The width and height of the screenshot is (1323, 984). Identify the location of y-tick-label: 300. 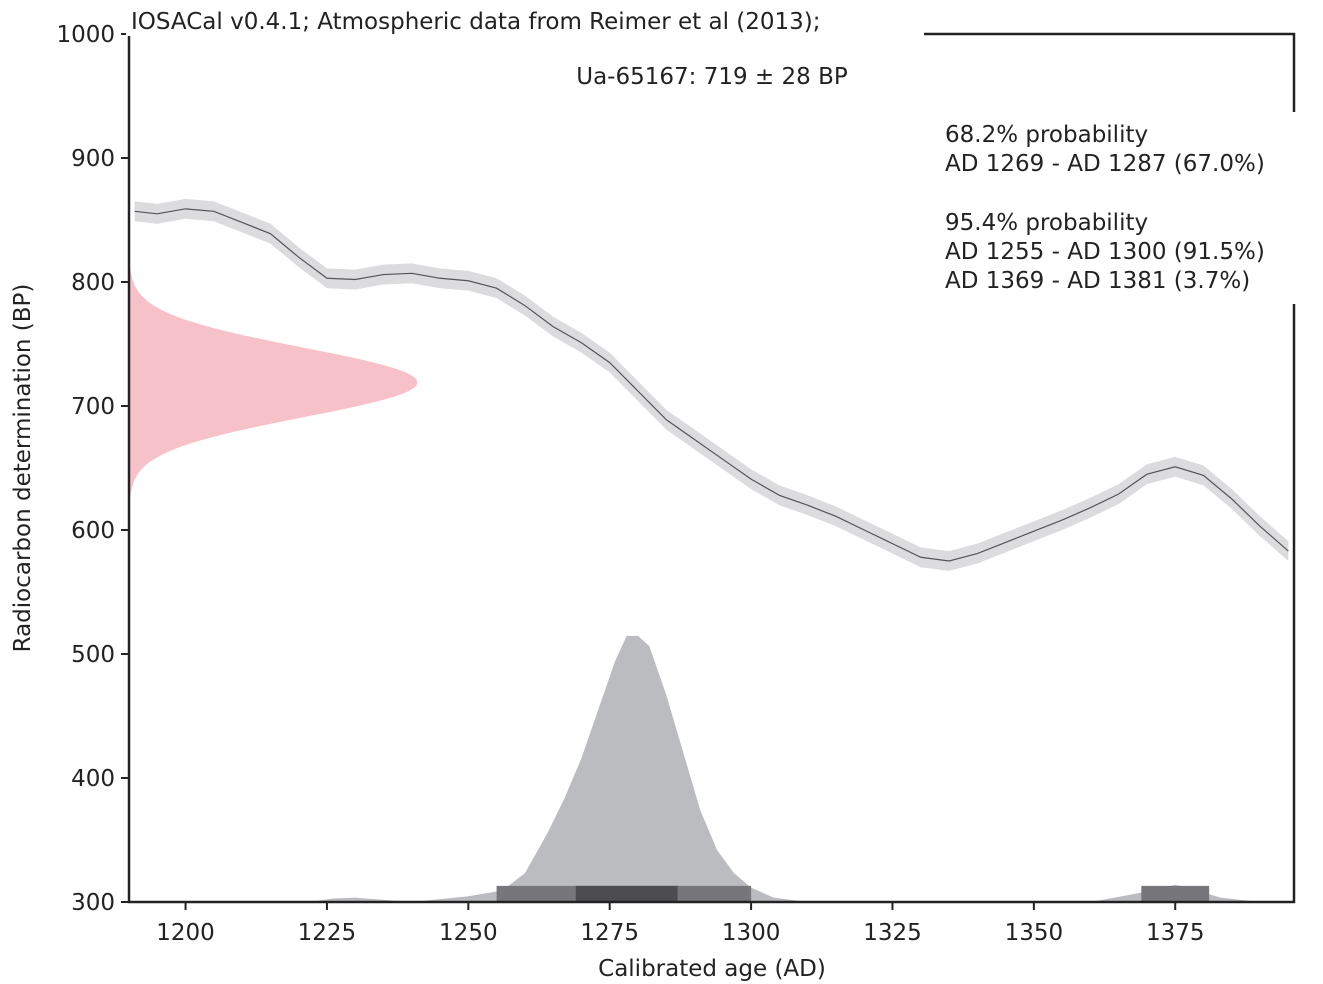
(93, 903).